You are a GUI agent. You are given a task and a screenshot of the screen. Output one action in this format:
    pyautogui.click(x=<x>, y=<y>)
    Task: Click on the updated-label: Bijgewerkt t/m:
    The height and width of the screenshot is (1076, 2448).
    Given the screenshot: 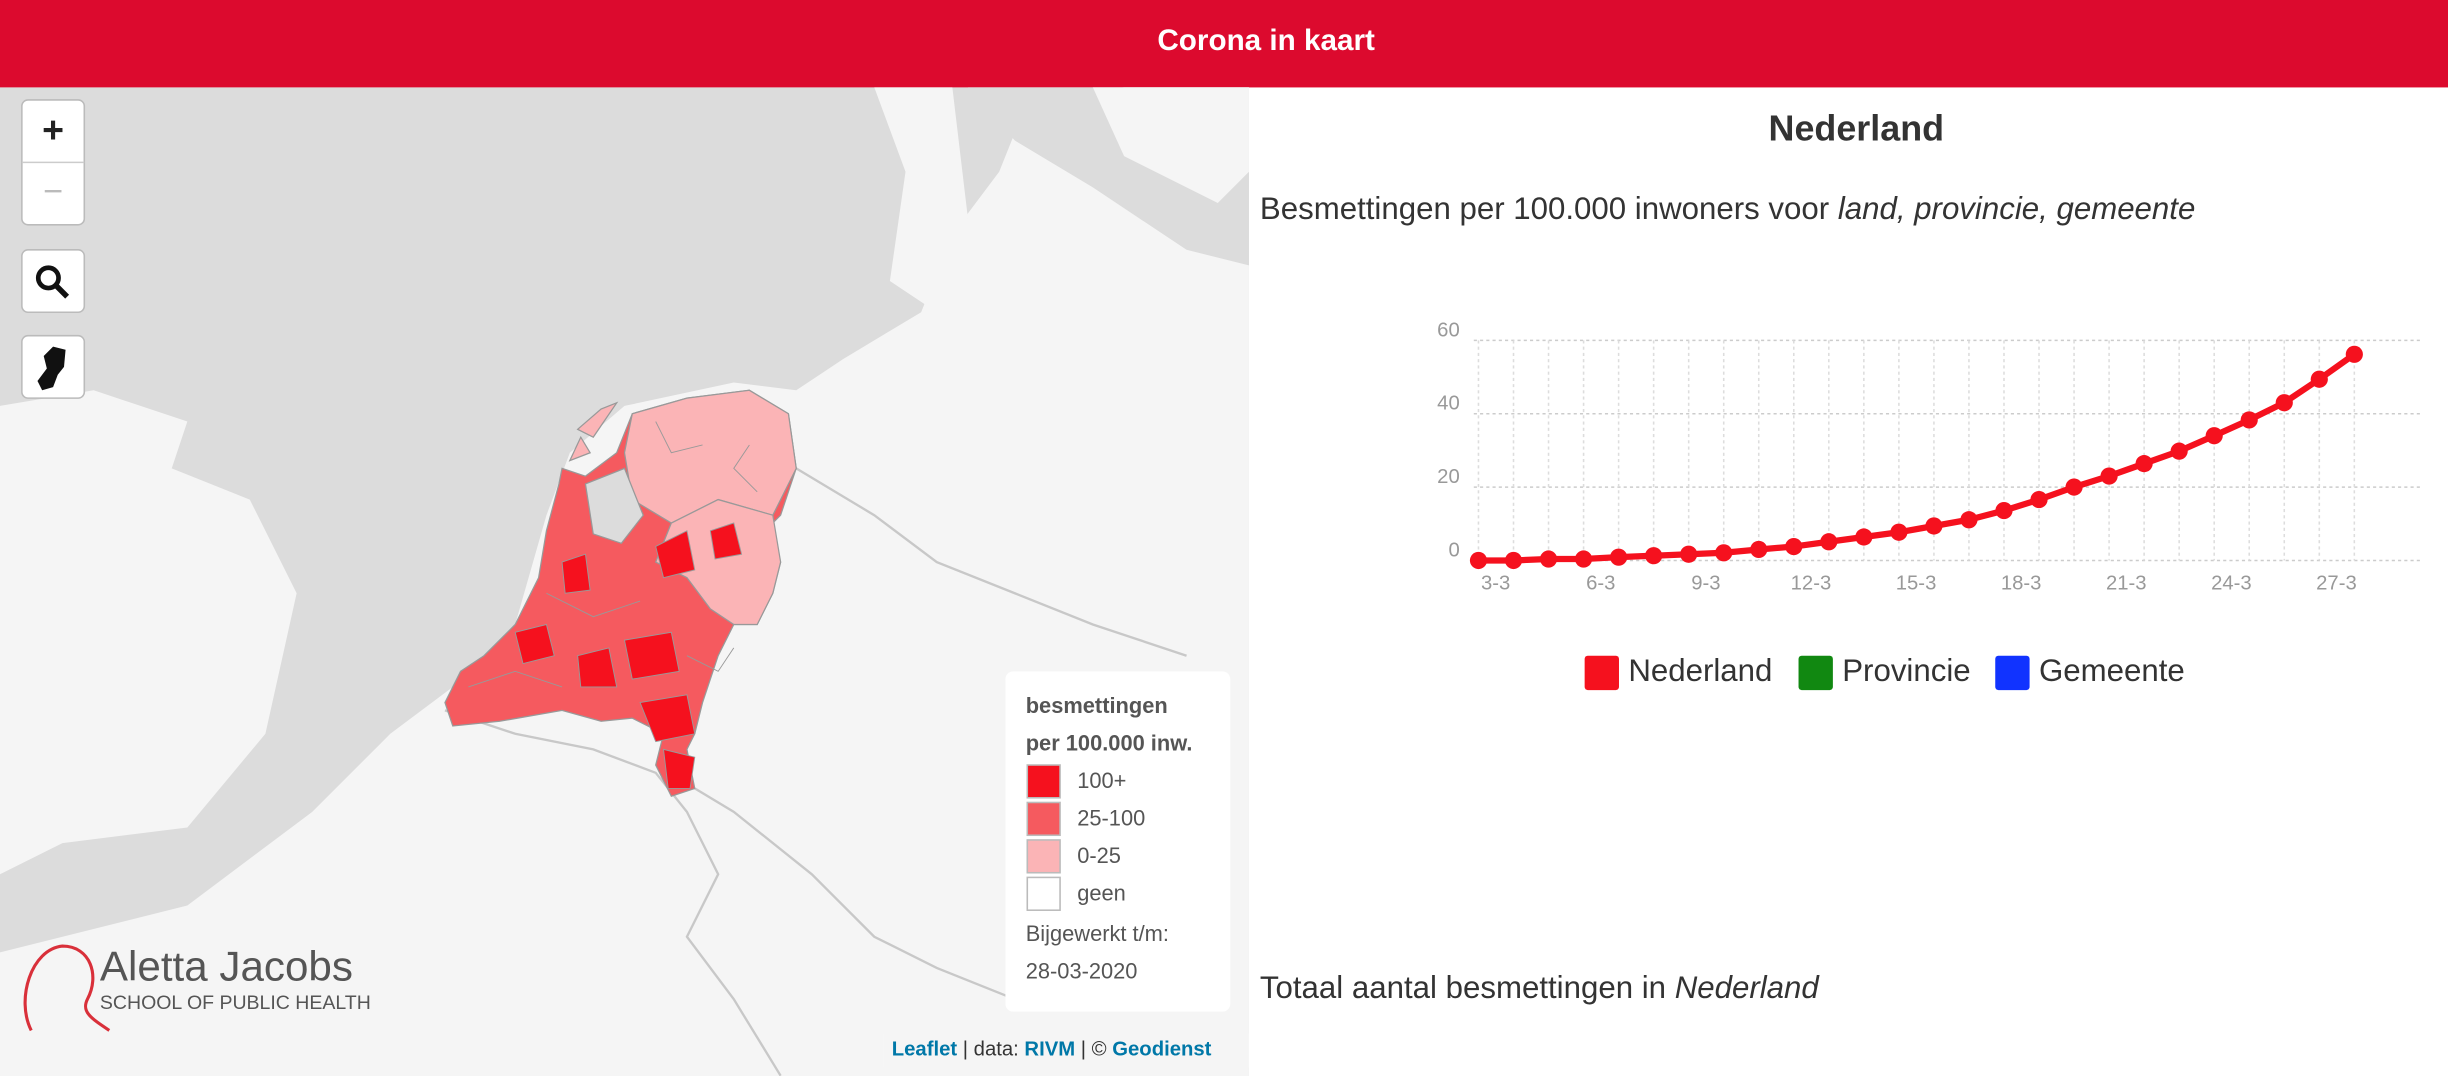 What is the action you would take?
    pyautogui.click(x=1097, y=933)
    